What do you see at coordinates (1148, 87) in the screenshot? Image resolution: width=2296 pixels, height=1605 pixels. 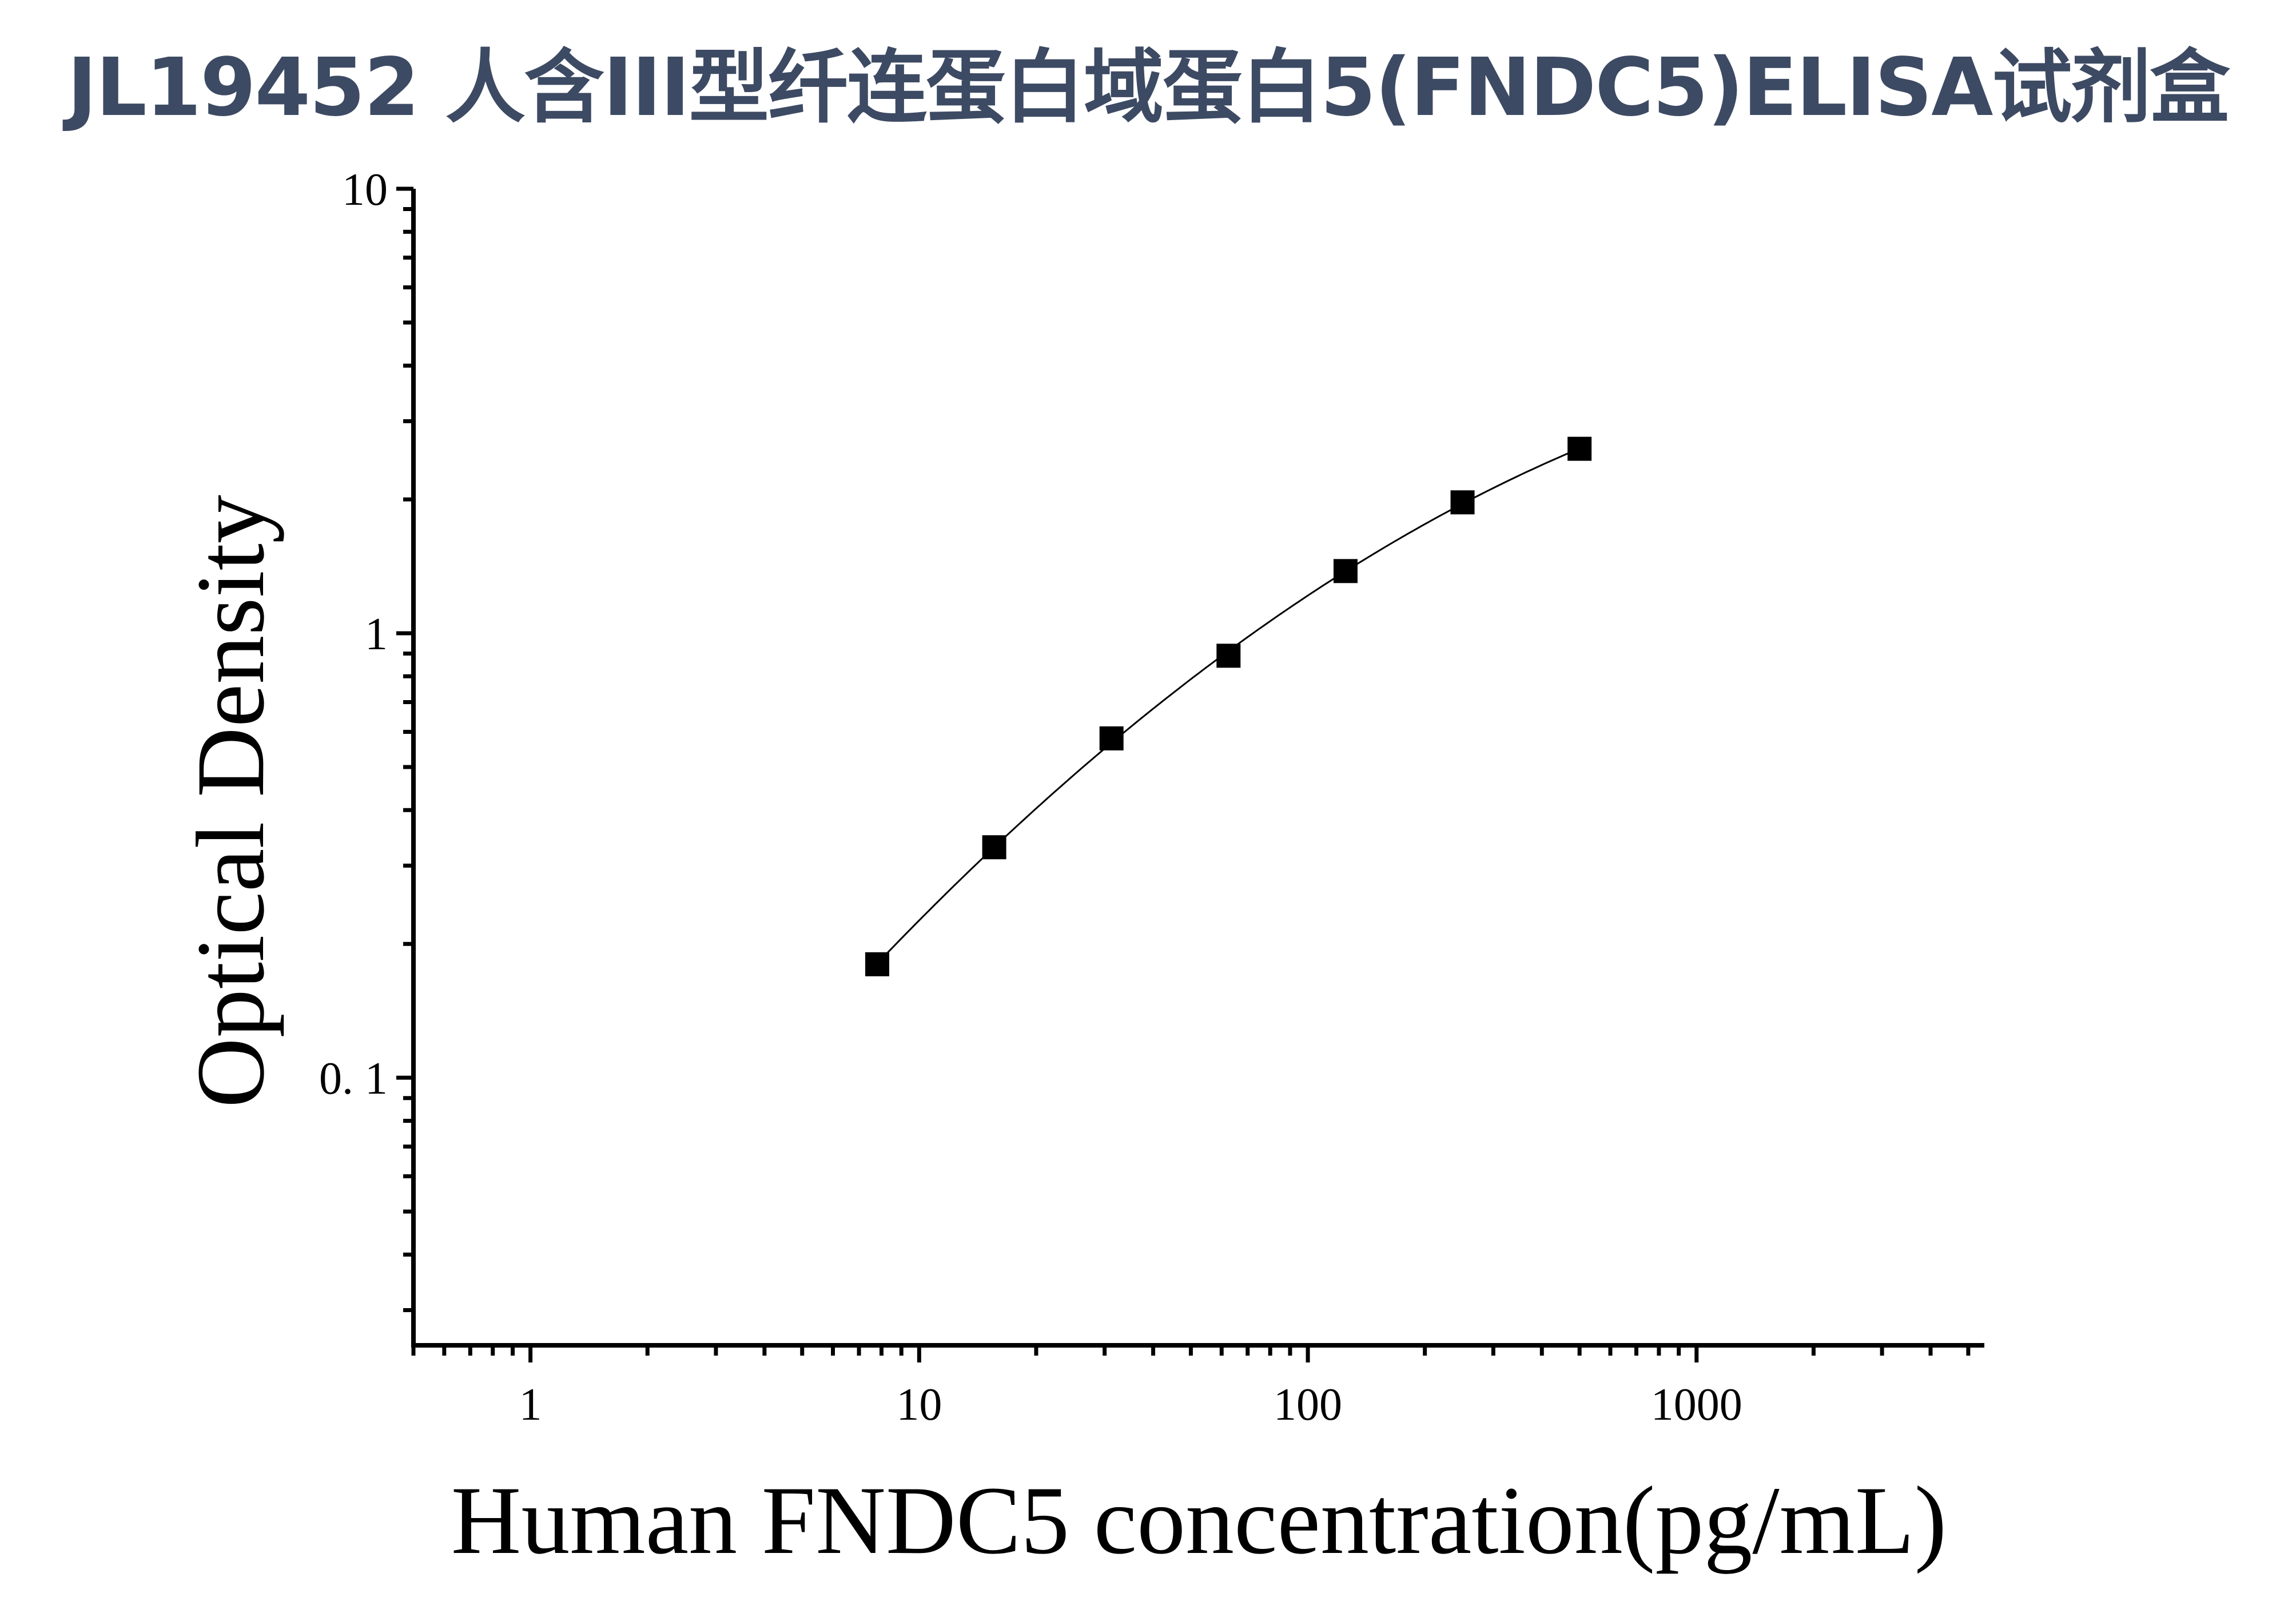 I see `chart-title: JL19452 人含III型纤连蛋白域蛋白5(FNDC5)ELISA试剂盒` at bounding box center [1148, 87].